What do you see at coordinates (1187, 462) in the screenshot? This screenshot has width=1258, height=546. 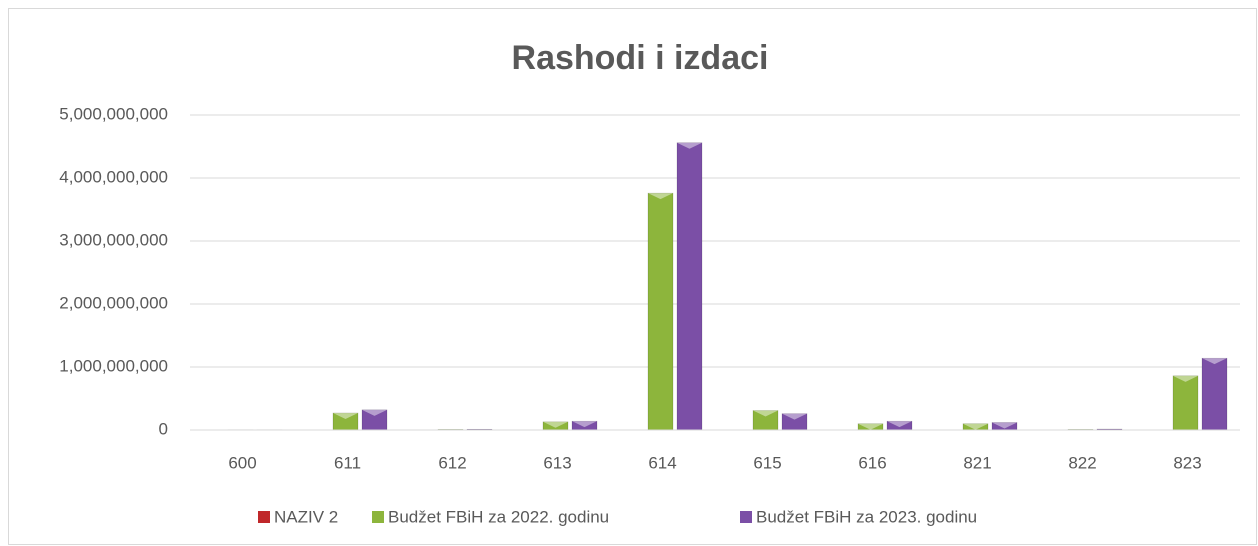 I see `x-tick-label: 823` at bounding box center [1187, 462].